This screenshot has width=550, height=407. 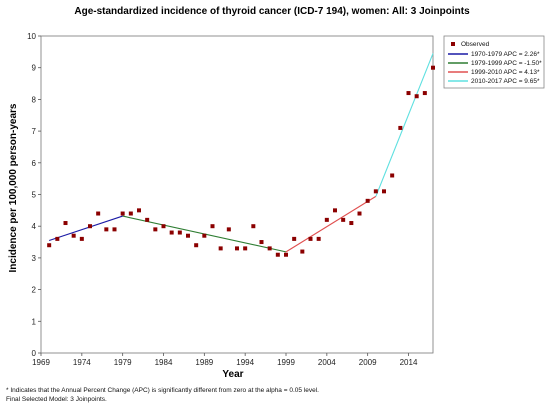 I want to click on observed-point-1981, so click(x=139, y=210).